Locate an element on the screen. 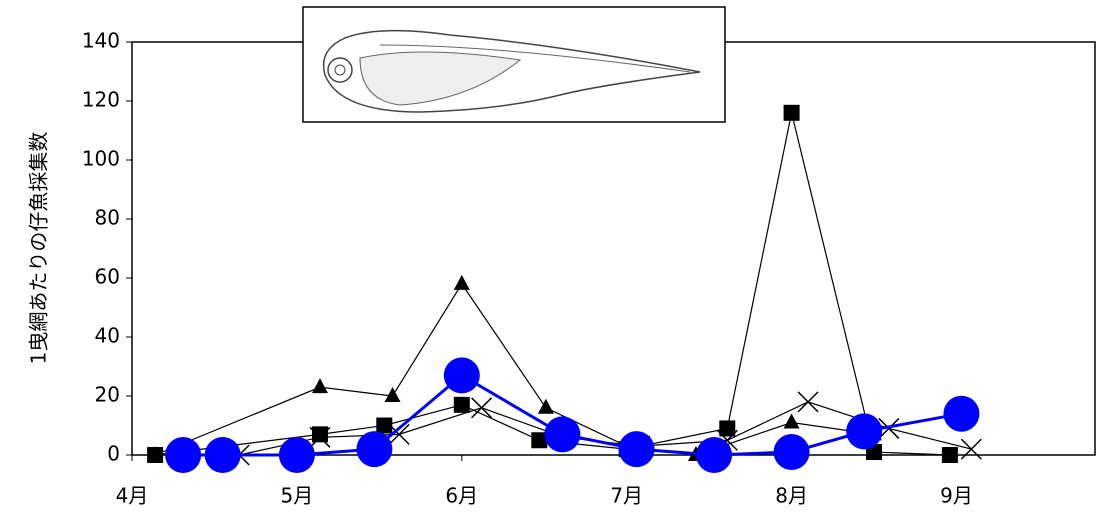 Image resolution: width=1113 pixels, height=525 pixels. y-axis-label: 1曳網あたりの仔魚採集数 is located at coordinates (39, 248).